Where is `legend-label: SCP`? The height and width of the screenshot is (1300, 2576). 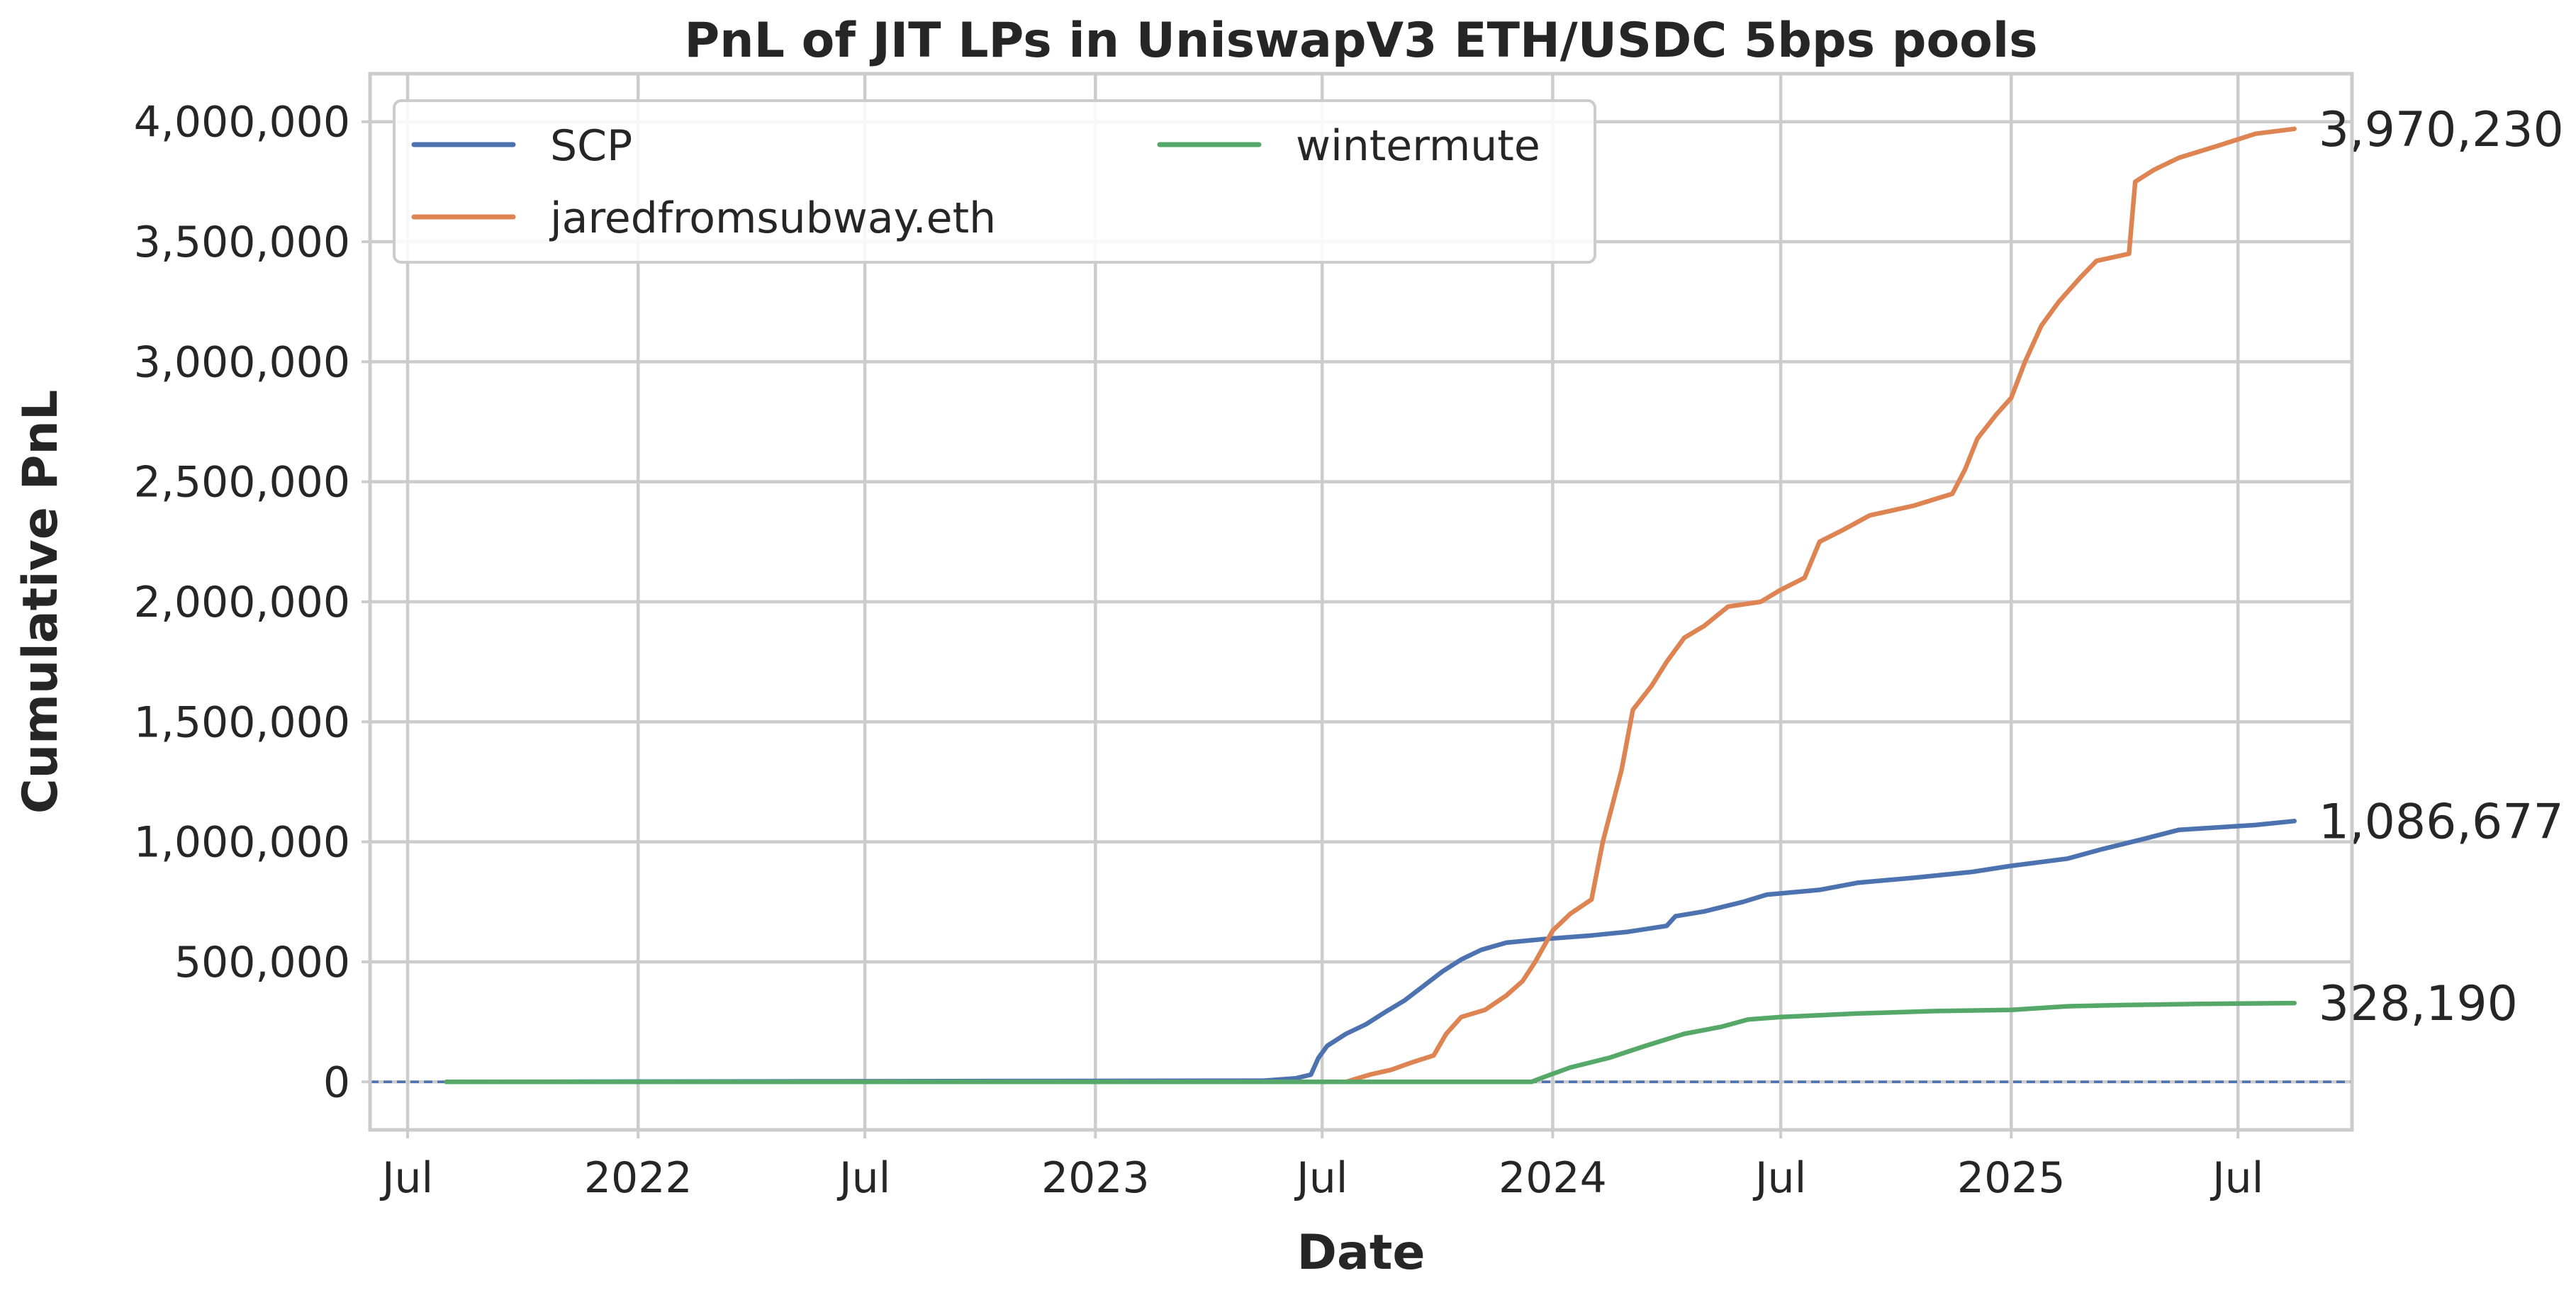
legend-label: SCP is located at coordinates (591, 146).